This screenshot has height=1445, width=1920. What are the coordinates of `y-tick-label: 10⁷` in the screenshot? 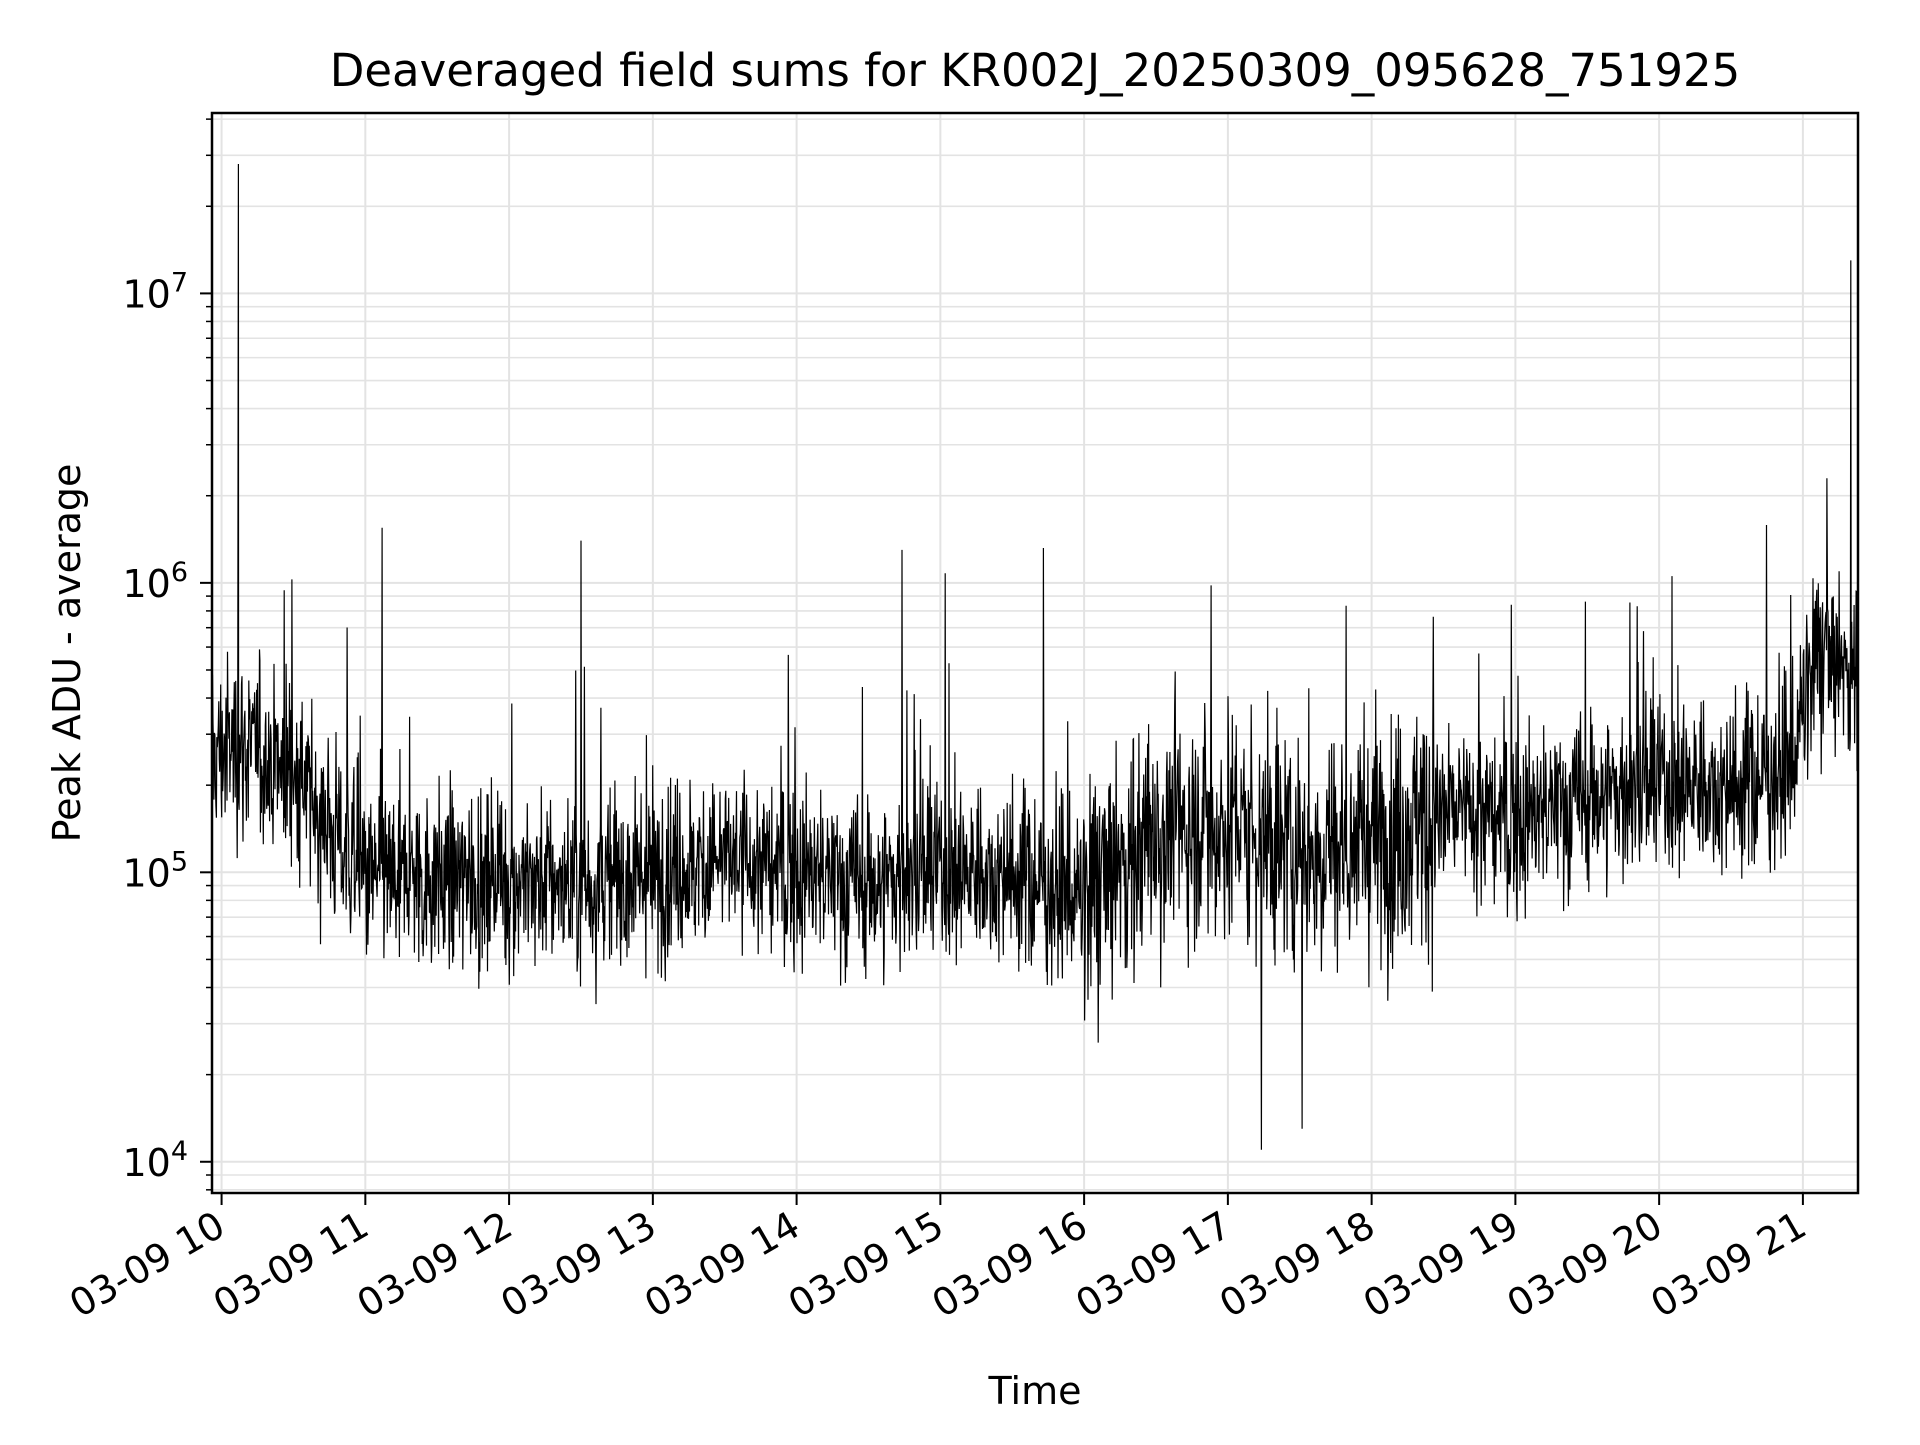 It's located at (155, 291).